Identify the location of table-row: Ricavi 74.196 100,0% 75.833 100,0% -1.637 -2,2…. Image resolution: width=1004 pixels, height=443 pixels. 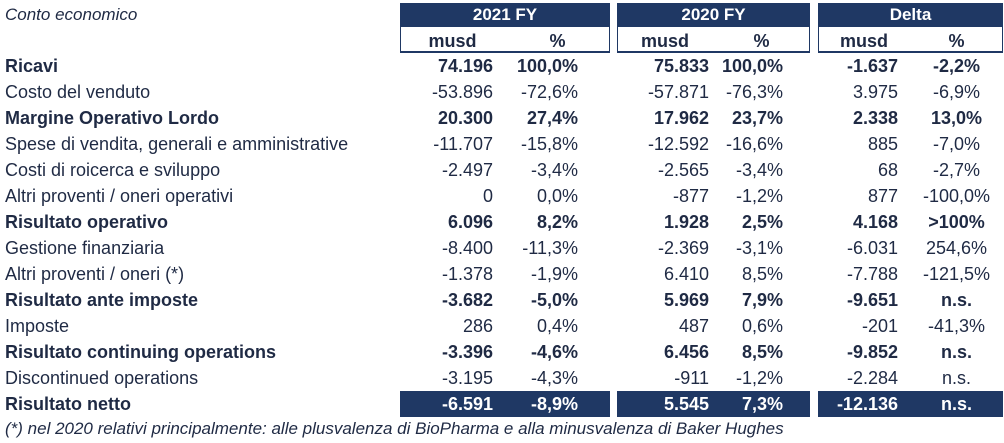
(502, 66).